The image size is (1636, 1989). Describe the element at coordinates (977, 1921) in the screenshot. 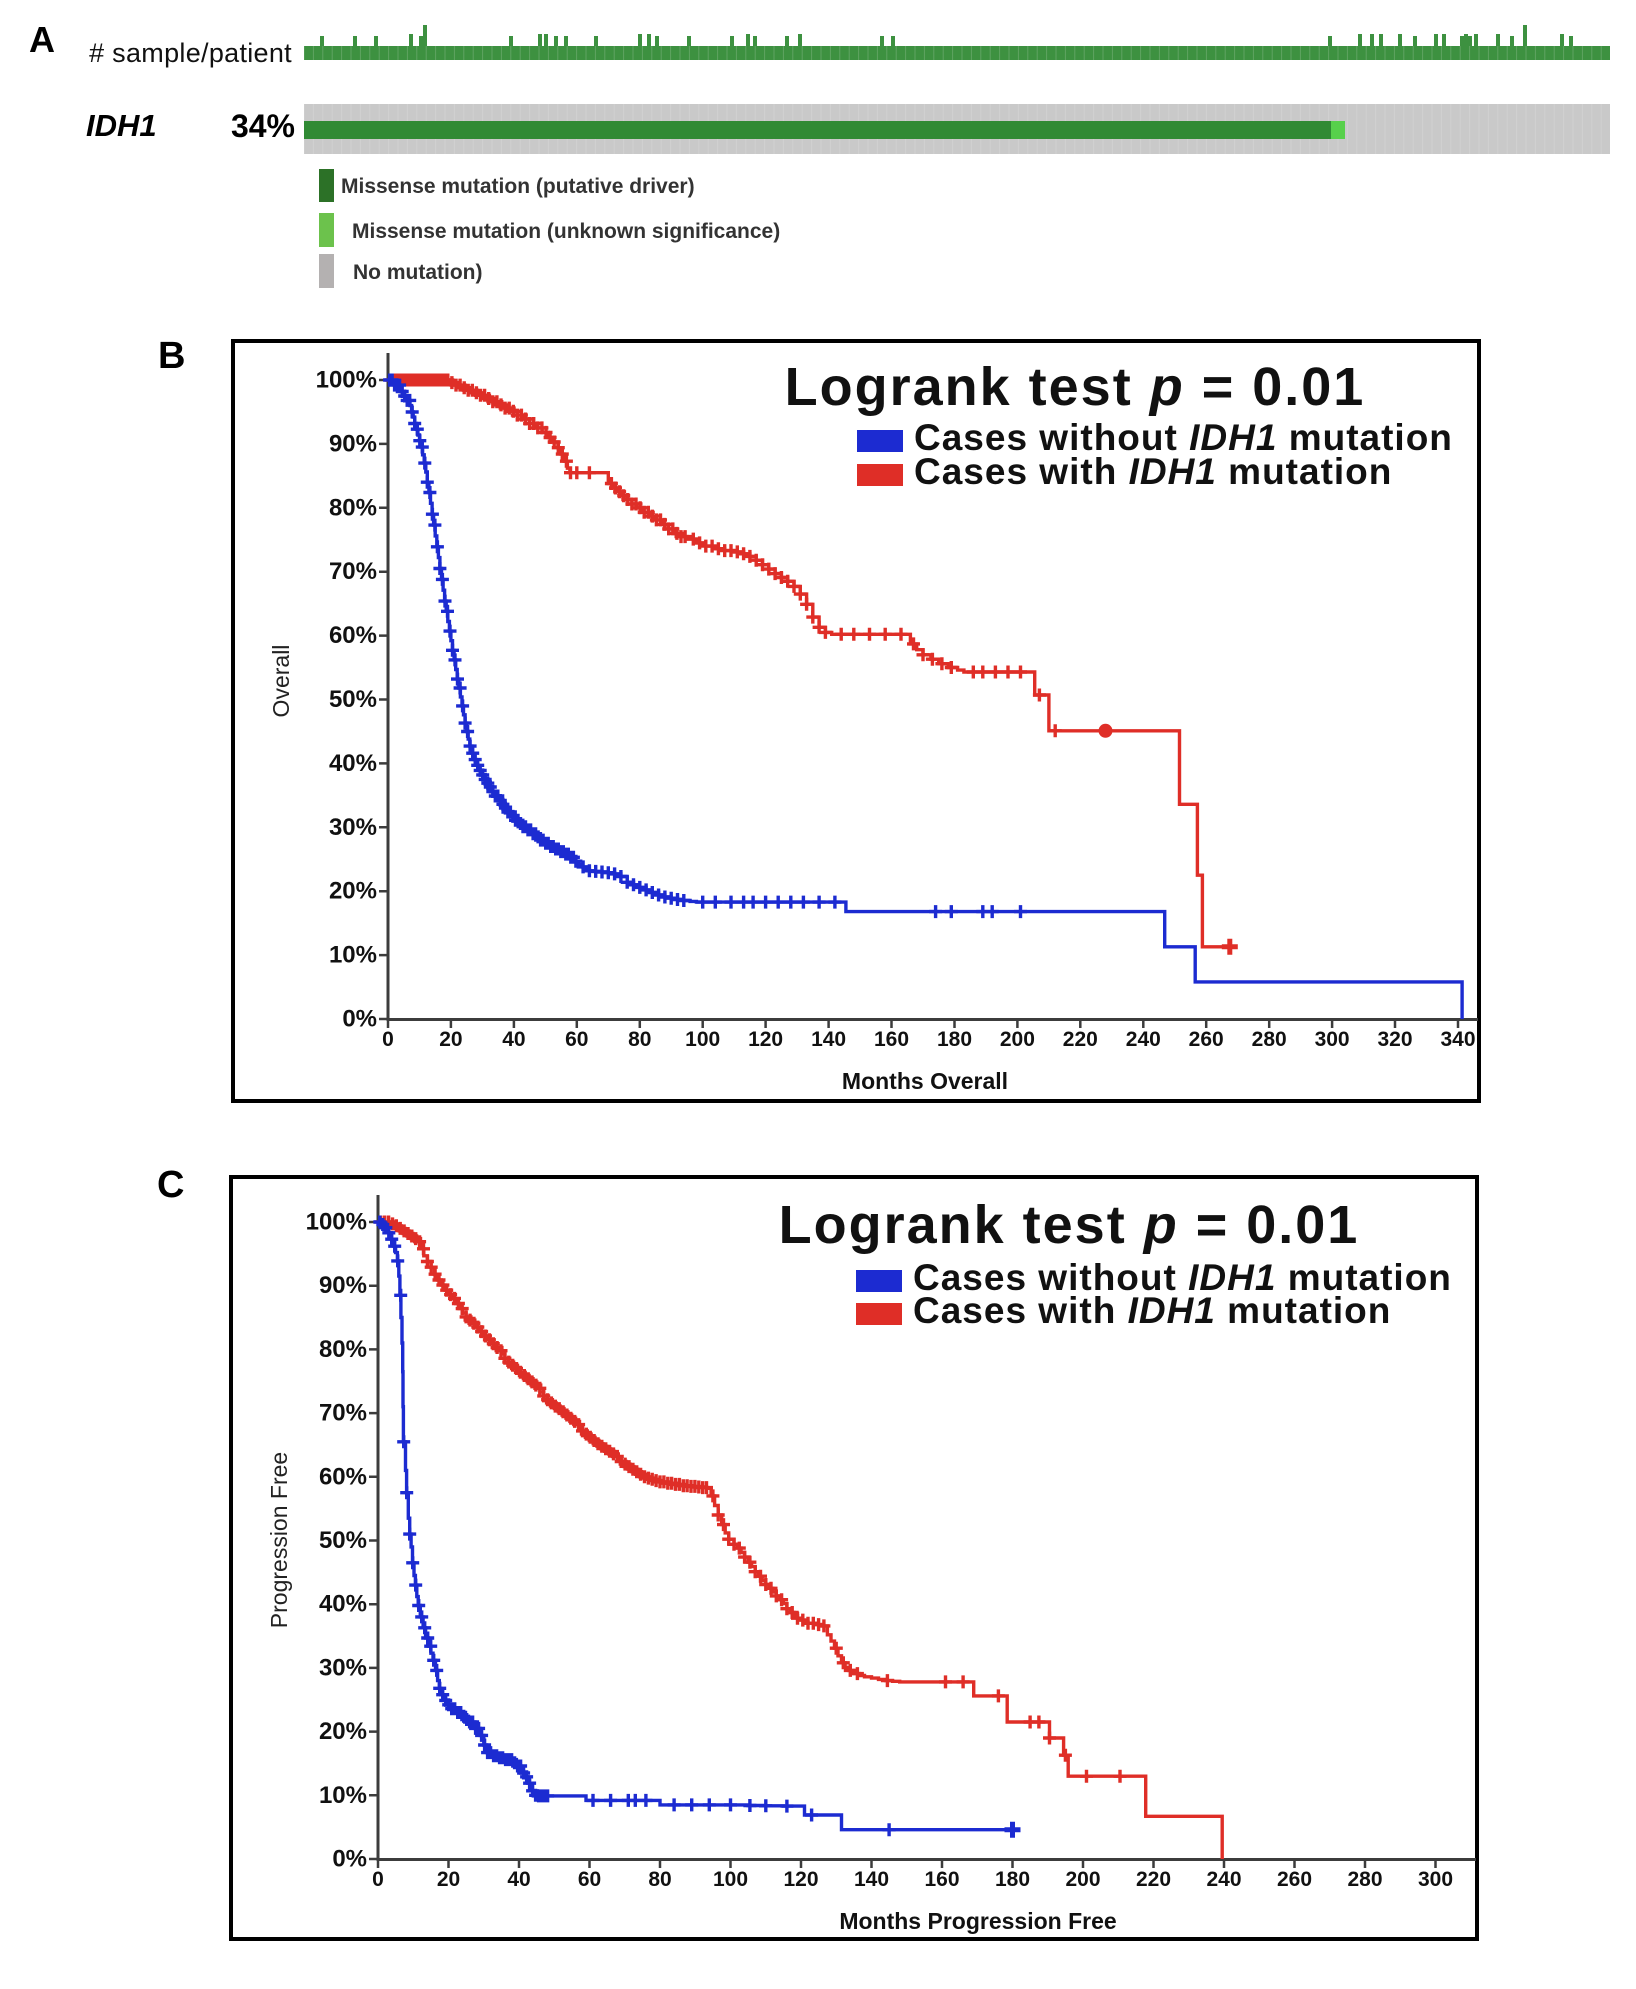

I see `svg-text: Months Progression Free` at that location.